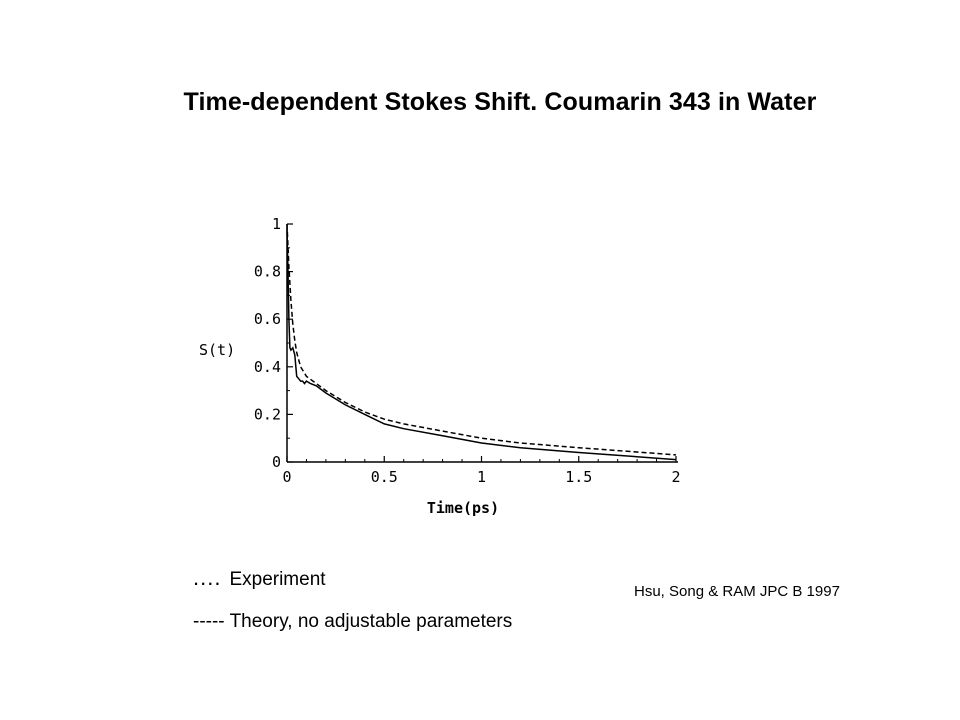 The width and height of the screenshot is (960, 720). What do you see at coordinates (267, 367) in the screenshot?
I see `y-tick-label: 0.4` at bounding box center [267, 367].